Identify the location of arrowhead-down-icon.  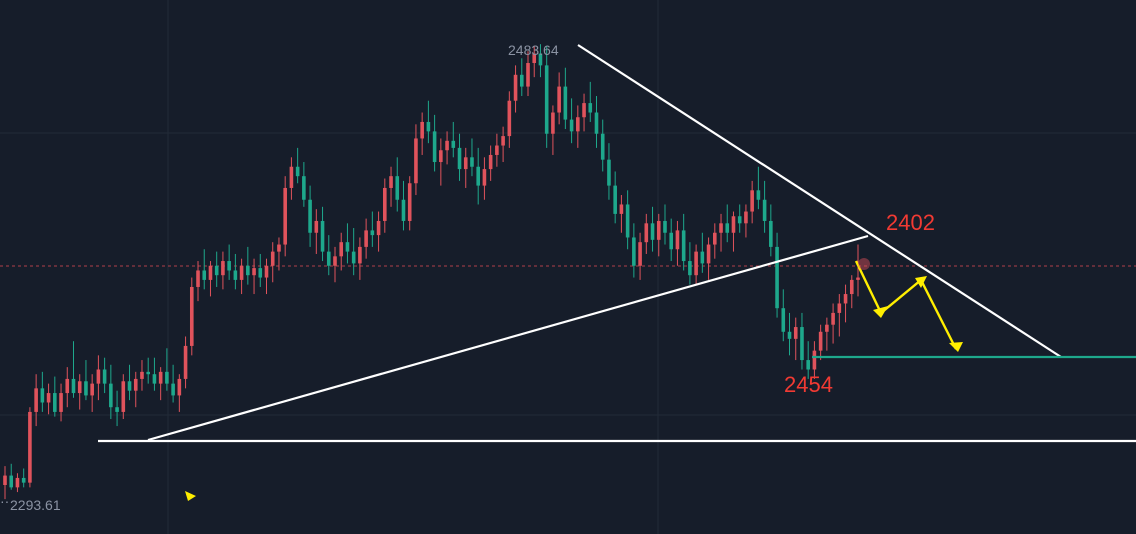
(880, 312).